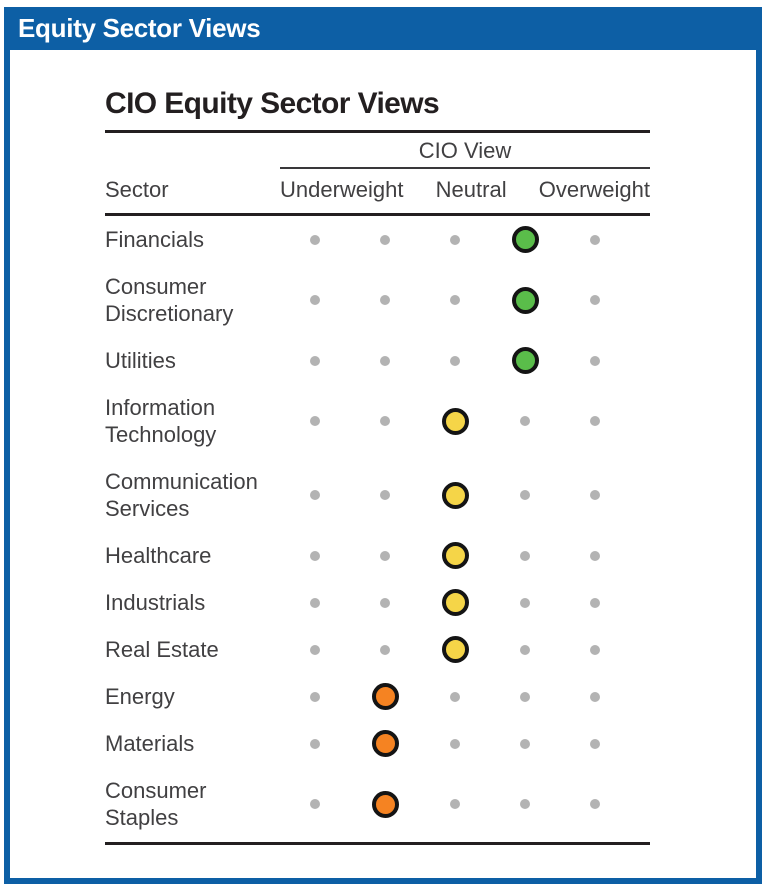 The height and width of the screenshot is (890, 765). Describe the element at coordinates (181, 495) in the screenshot. I see `sector-label: Communication Services` at that location.